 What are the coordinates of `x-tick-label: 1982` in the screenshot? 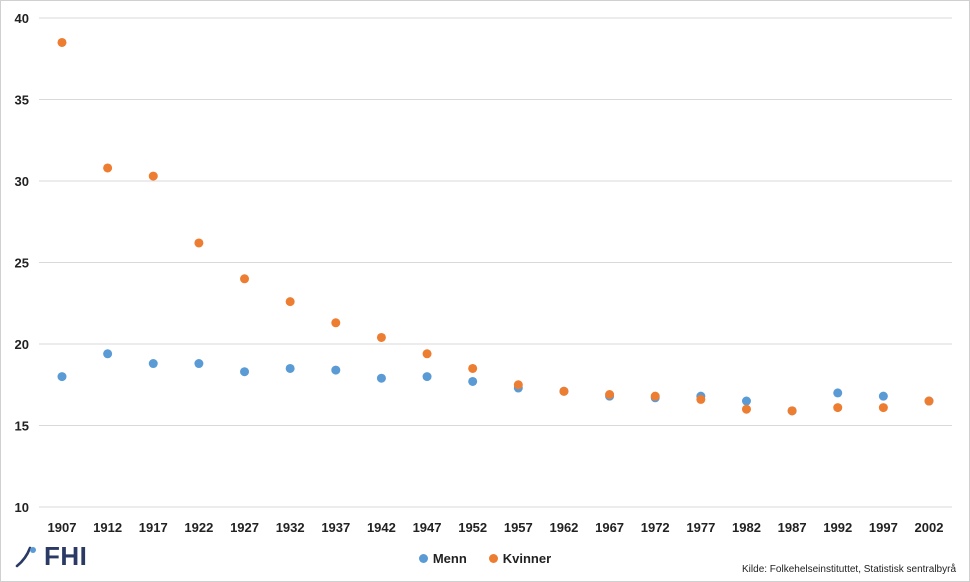 It's located at (746, 527).